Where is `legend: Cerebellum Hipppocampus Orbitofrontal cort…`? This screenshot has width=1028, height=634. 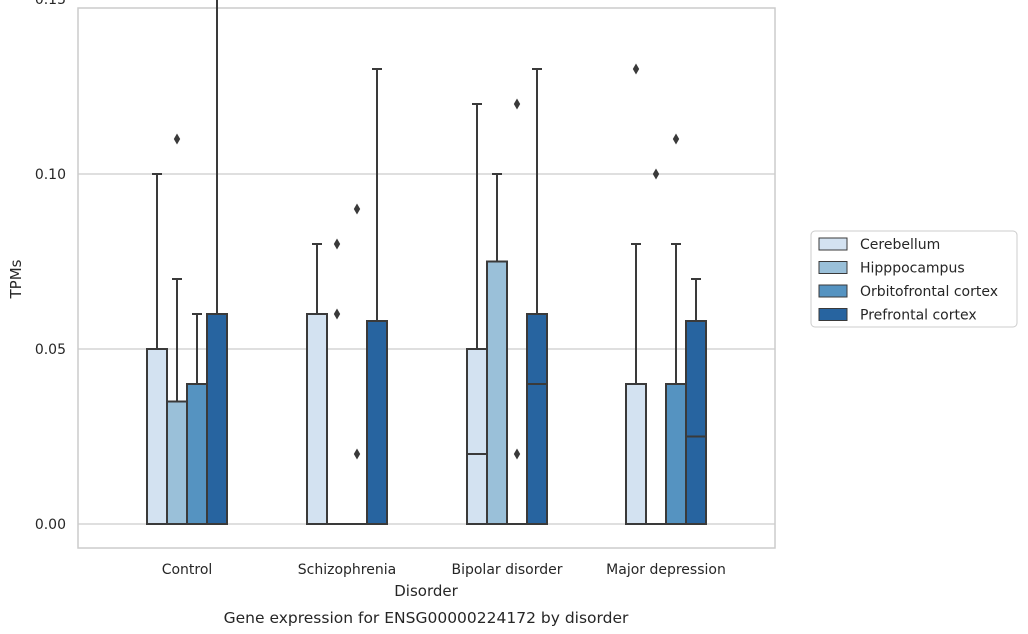
legend: Cerebellum Hipppocampus Orbitofrontal cort… is located at coordinates (914, 279).